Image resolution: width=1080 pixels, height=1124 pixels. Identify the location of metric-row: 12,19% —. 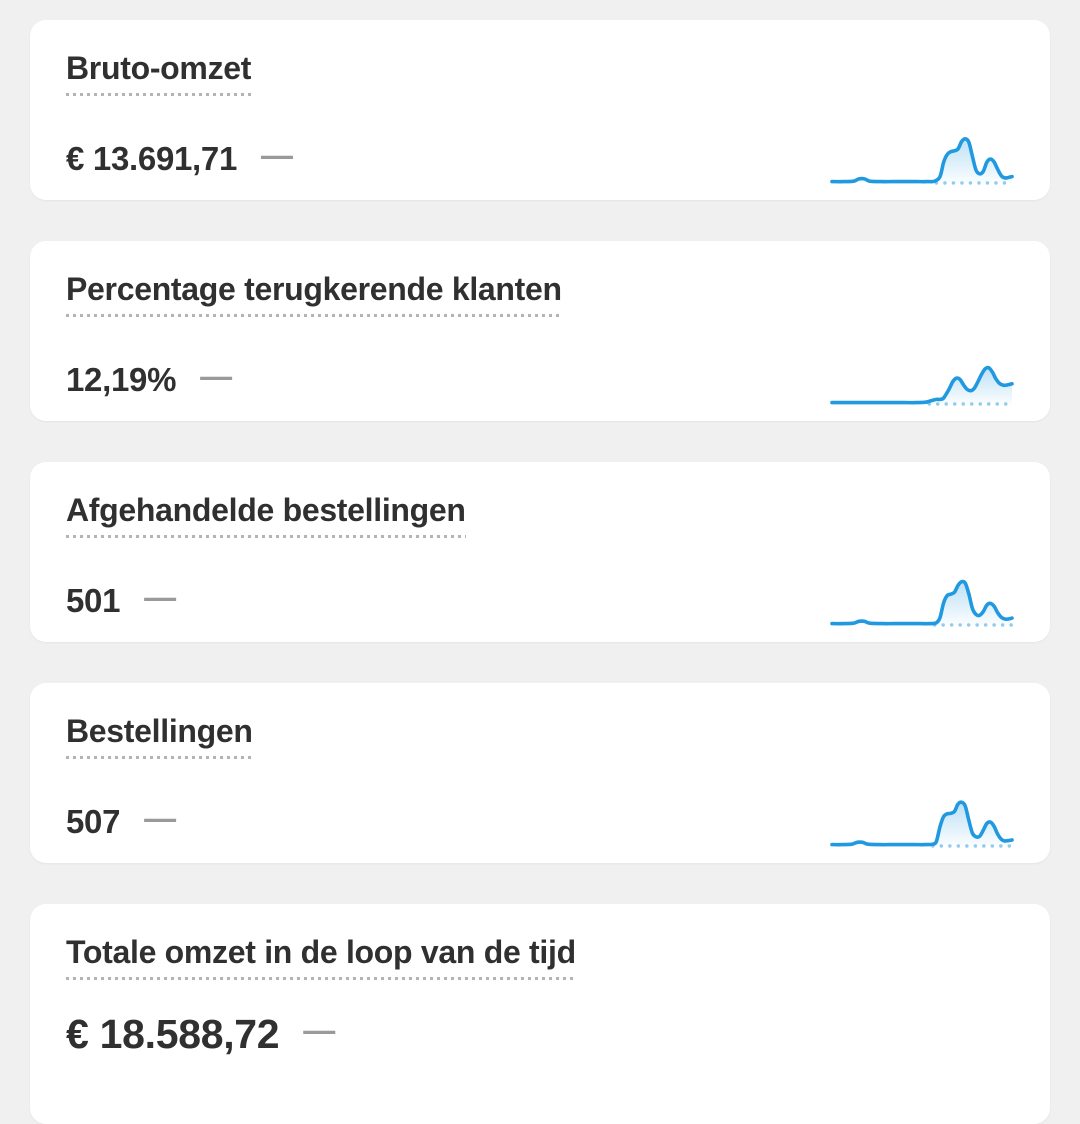
(540, 380).